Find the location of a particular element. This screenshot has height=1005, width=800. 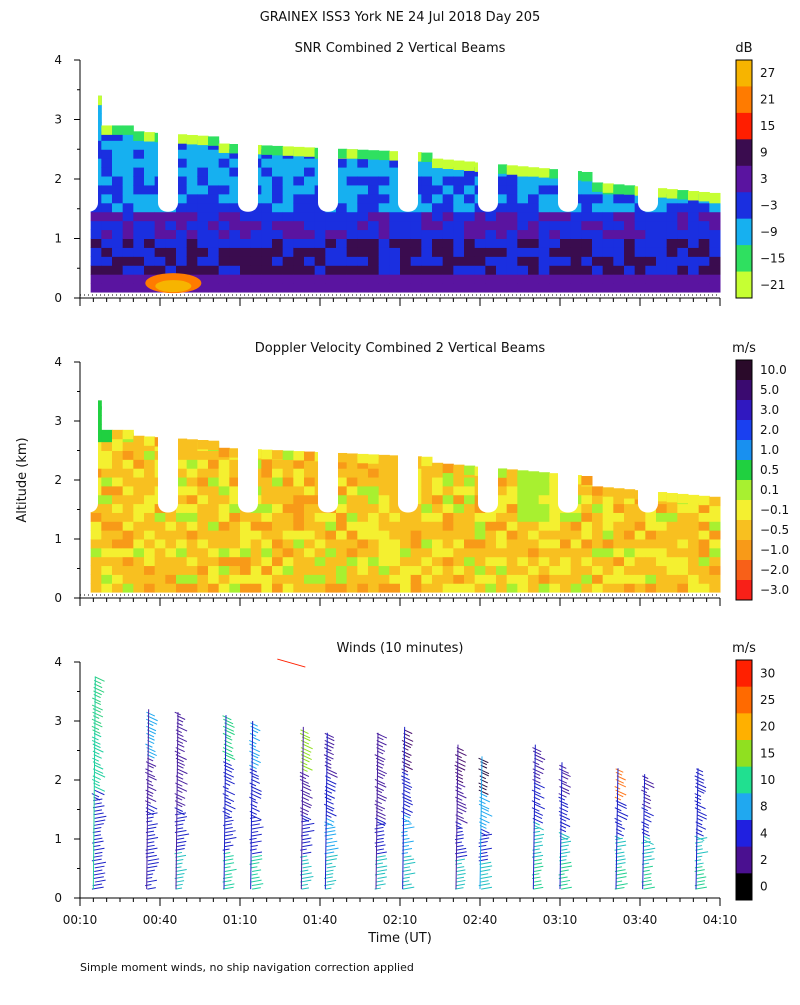

y-tick-label: 0 is located at coordinates (58, 298).